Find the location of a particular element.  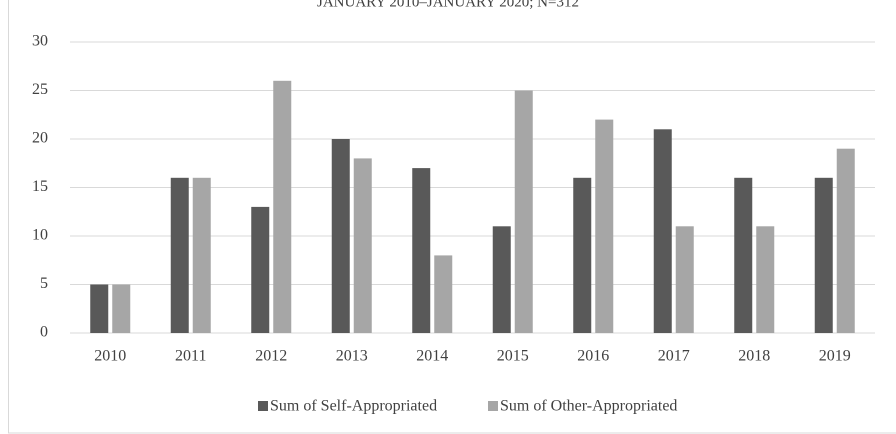

y-tick-label: 20 is located at coordinates (40, 138).